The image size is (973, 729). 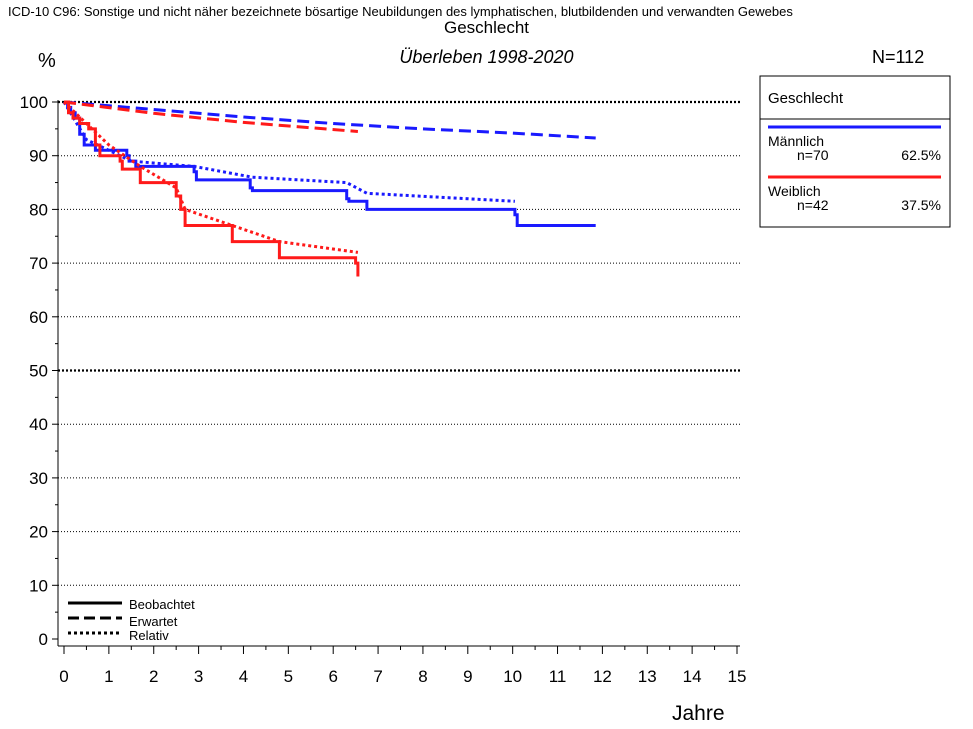 I want to click on y-tick-label-40: 40, so click(x=38, y=424).